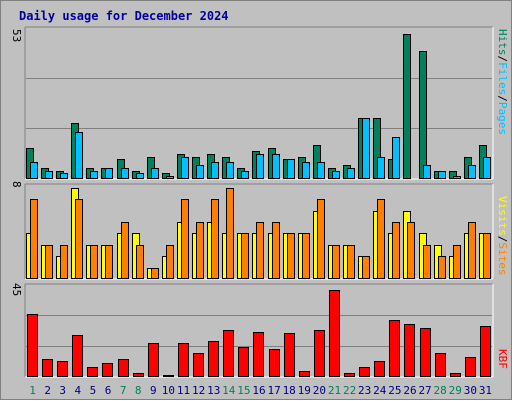  I want to click on x-axis-day-label: 21, so click(334, 390).